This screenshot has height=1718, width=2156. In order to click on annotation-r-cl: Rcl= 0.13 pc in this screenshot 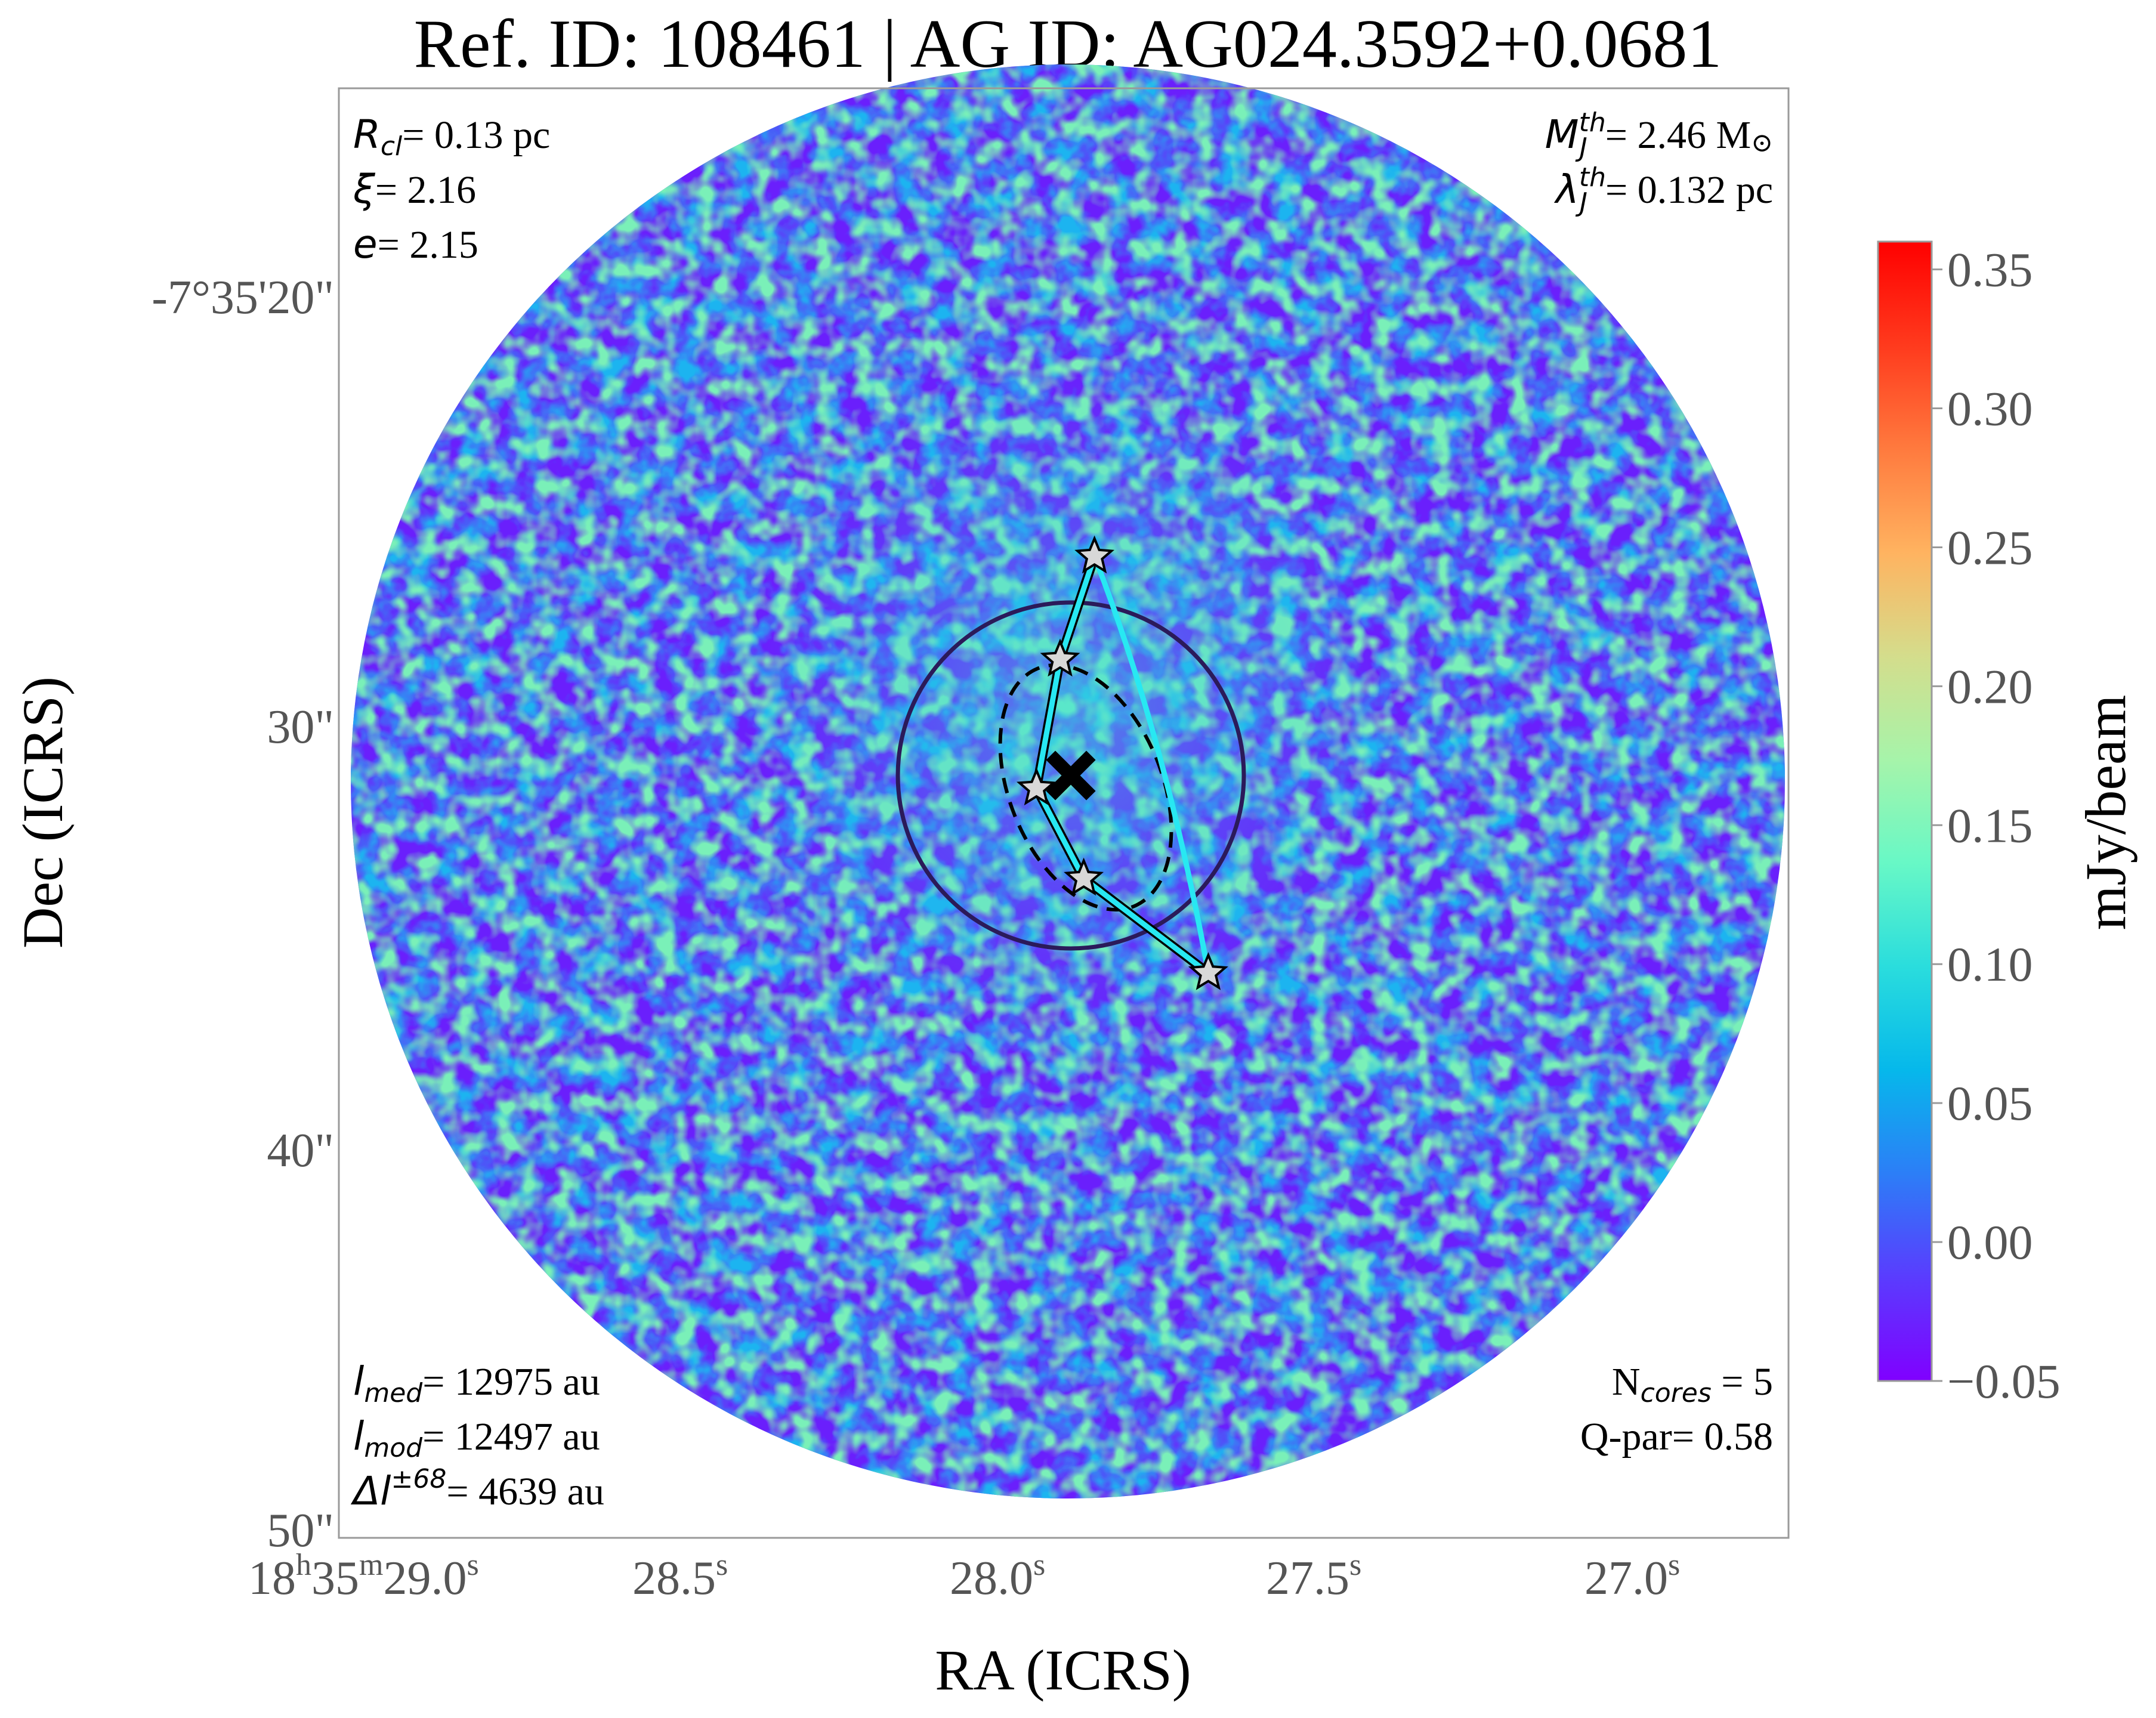, I will do `click(452, 137)`.